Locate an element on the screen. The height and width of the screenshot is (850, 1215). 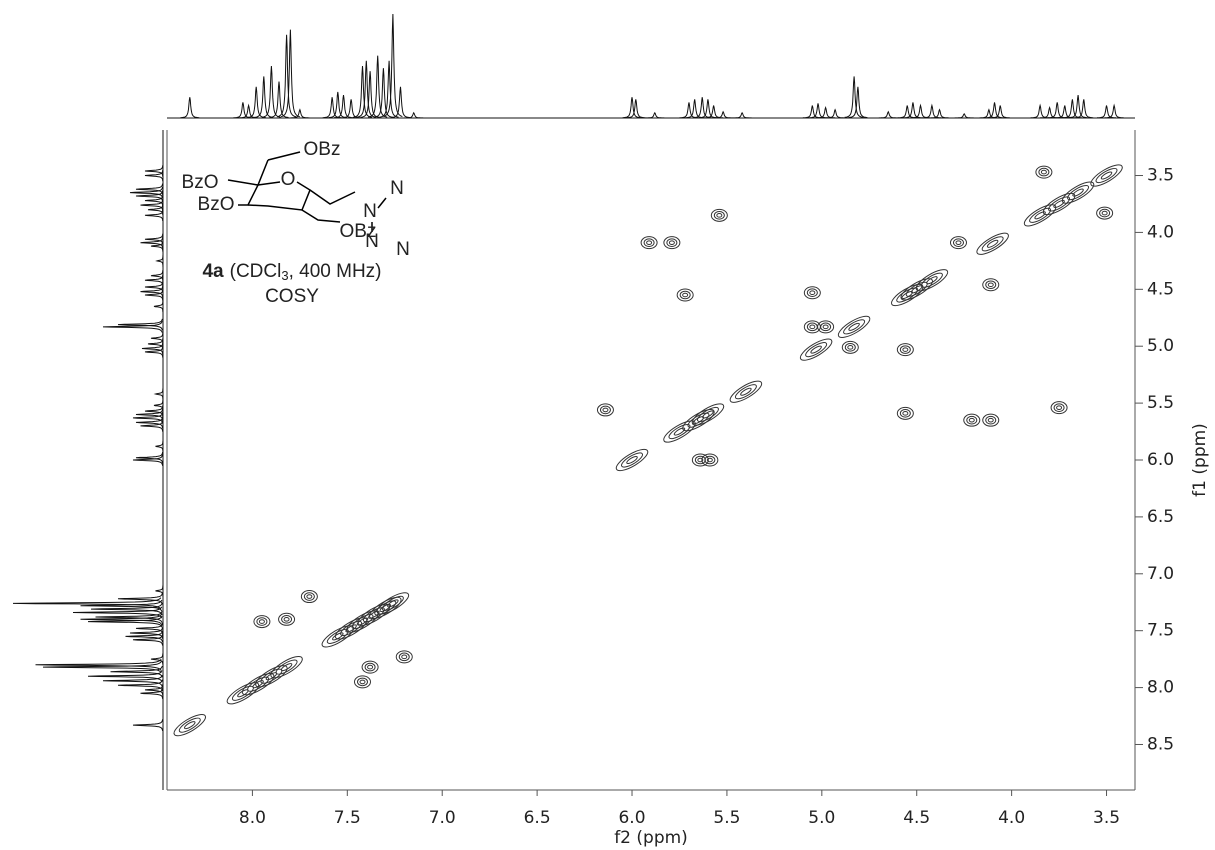
x-tick-label: 8.0 is located at coordinates (252, 818).